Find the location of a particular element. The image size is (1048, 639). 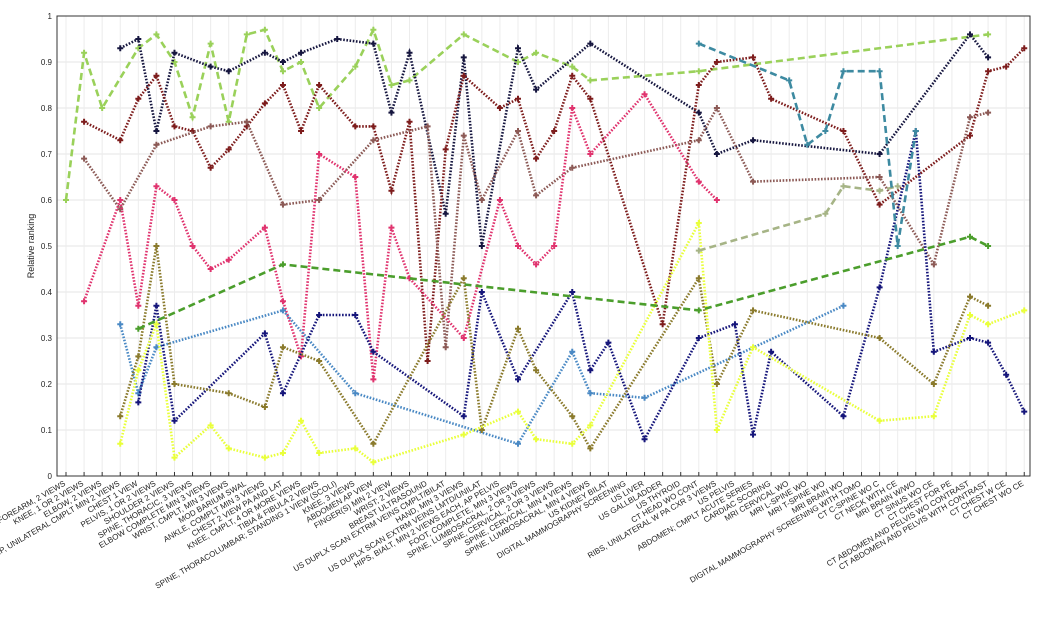

y-tick-label: 0.5 is located at coordinates (47, 246).